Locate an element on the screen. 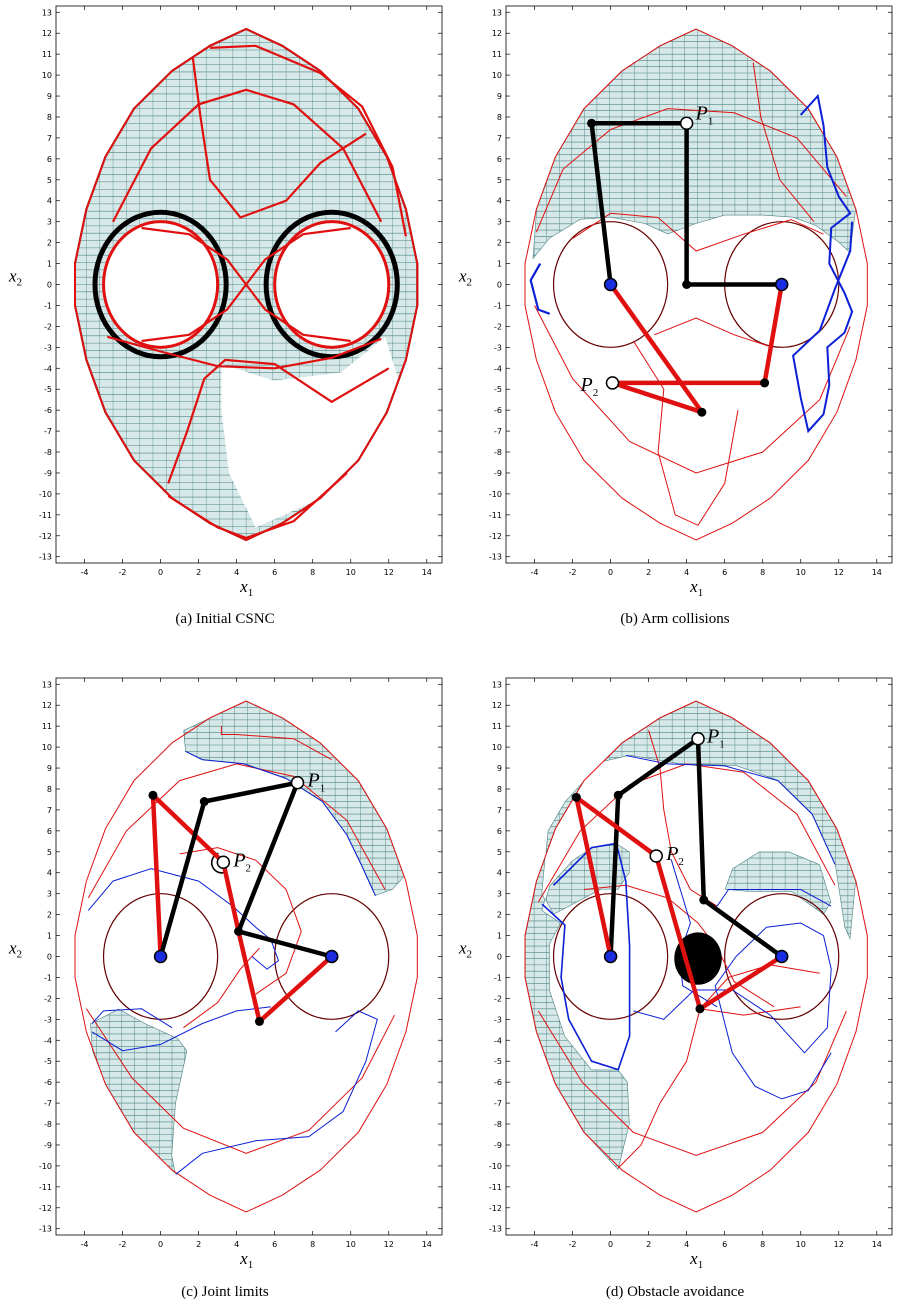 Image resolution: width=901 pixels, height=1314 pixels. point-label-p1: P1 is located at coordinates (704, 114).